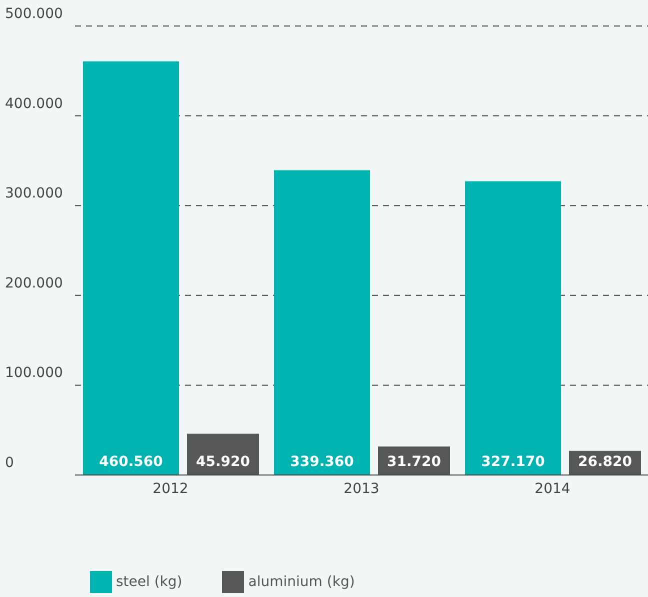 This screenshot has height=597, width=648. Describe the element at coordinates (9, 463) in the screenshot. I see `y-tick-label: 0` at that location.